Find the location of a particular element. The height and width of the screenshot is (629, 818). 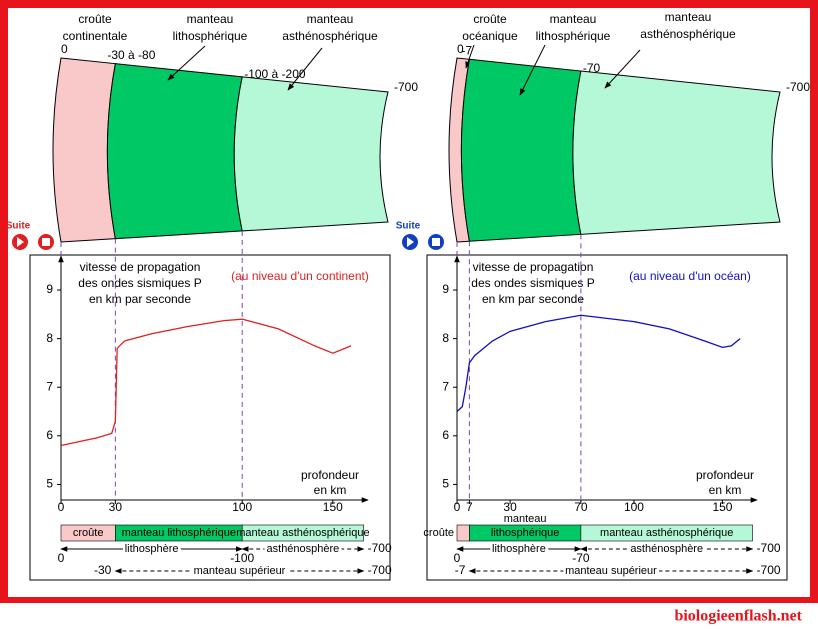

band-label: manteau is located at coordinates (525, 519).